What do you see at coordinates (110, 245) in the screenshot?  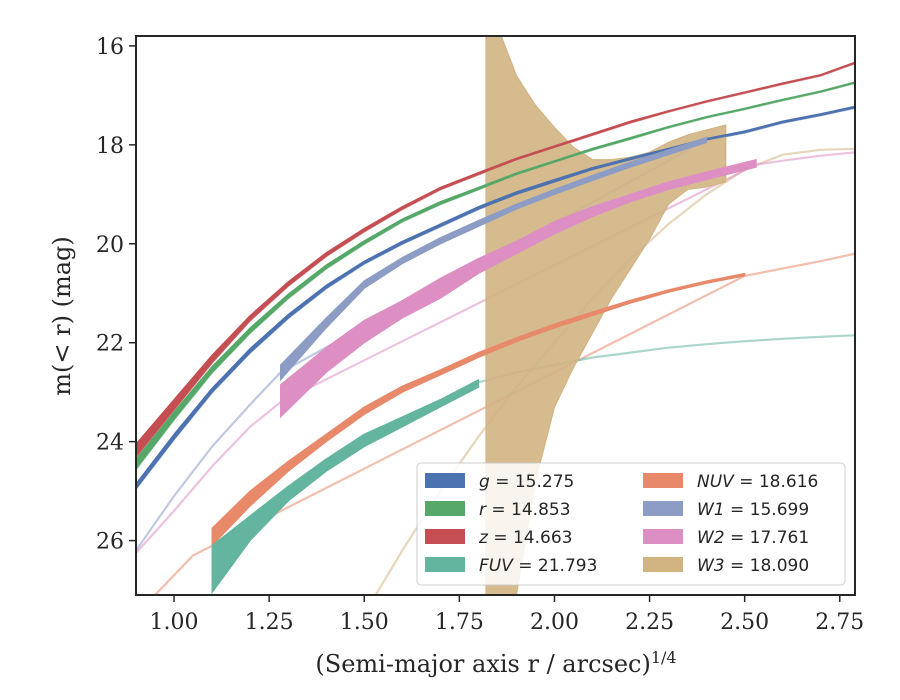 I see `y-tick-label: 20` at bounding box center [110, 245].